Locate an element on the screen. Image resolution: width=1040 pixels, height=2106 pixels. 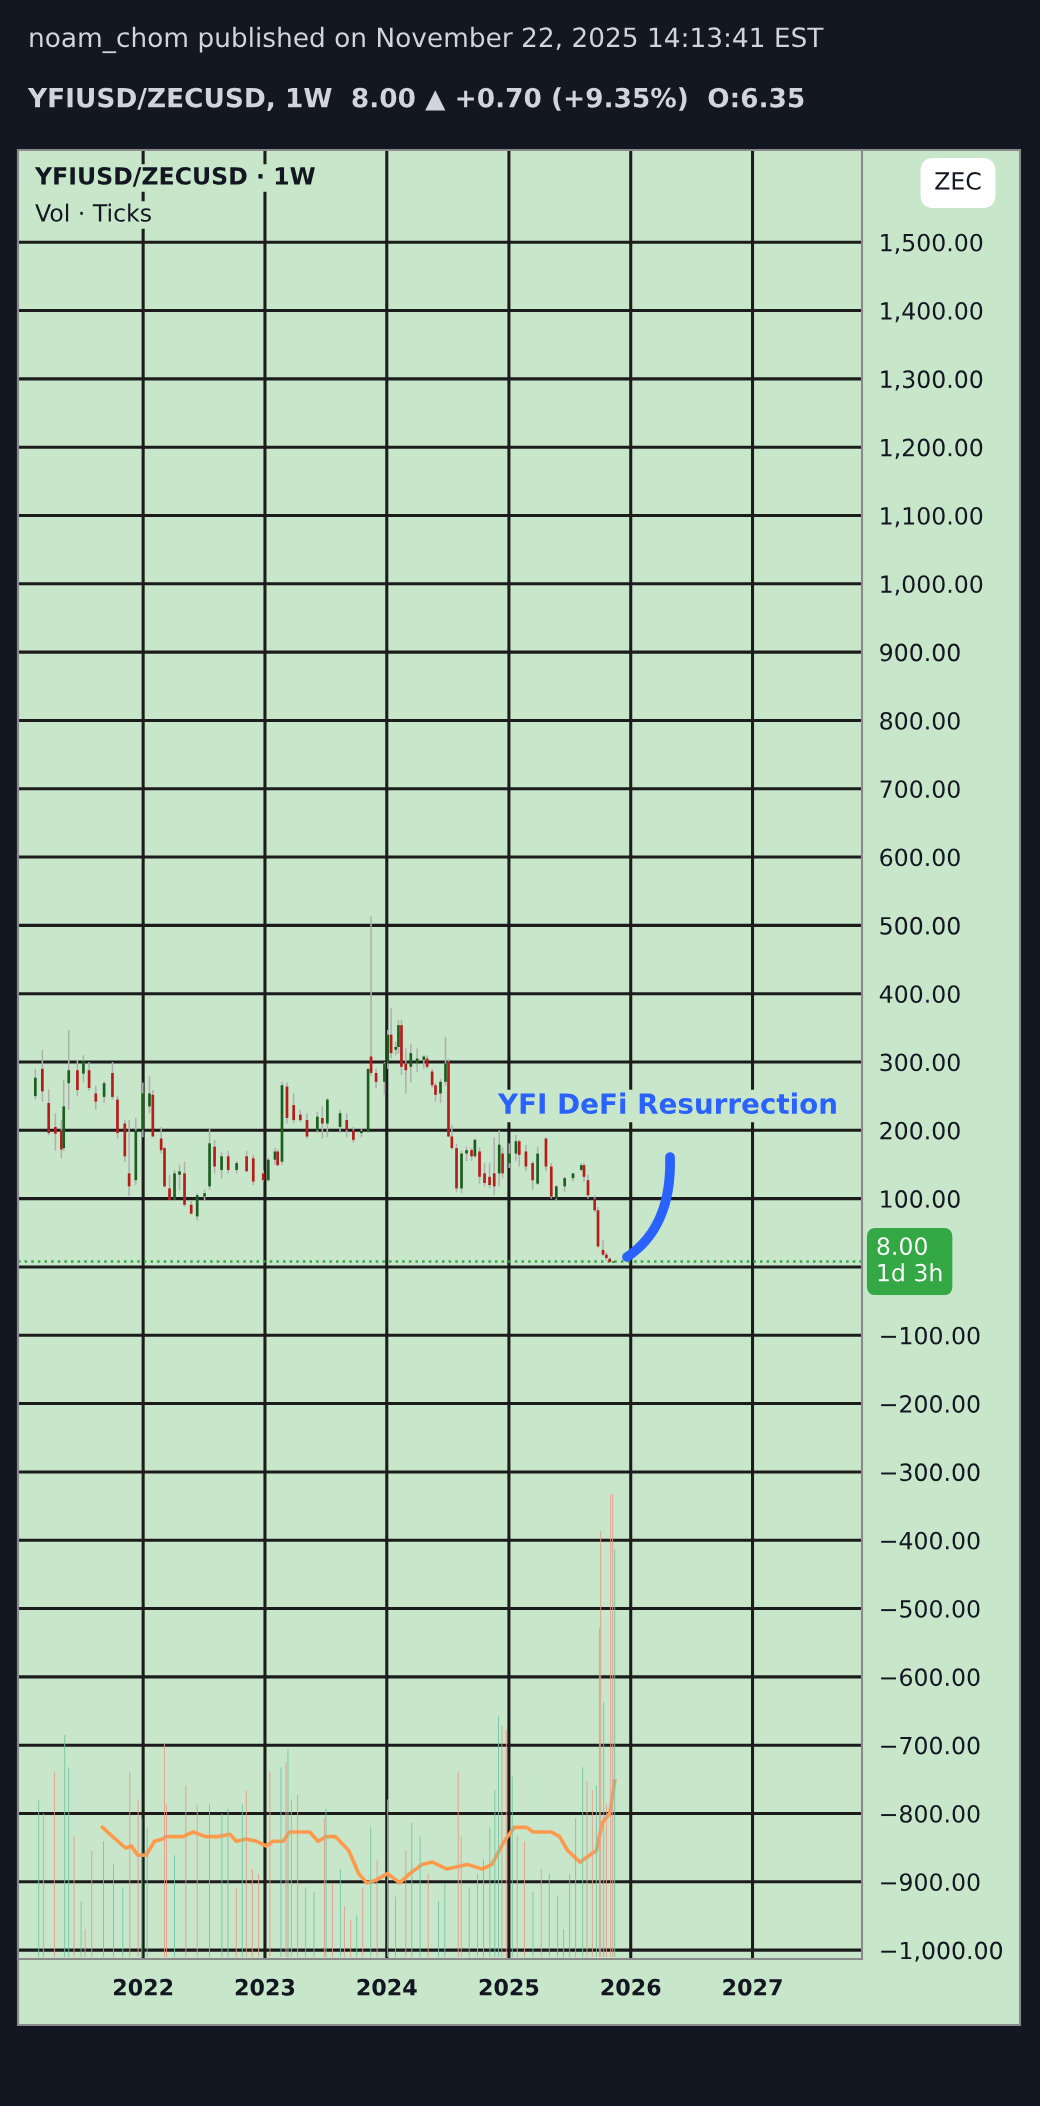
y-tick-label: 100.00 is located at coordinates (920, 1199).